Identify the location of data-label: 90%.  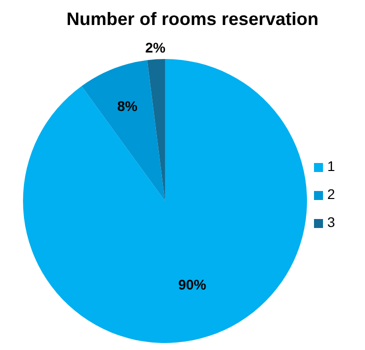
(192, 284).